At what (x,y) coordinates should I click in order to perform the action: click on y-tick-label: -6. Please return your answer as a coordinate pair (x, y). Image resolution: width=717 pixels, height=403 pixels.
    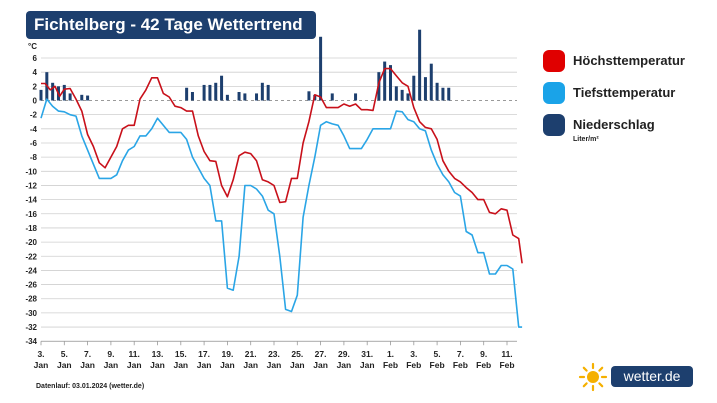
    Looking at the image, I should click on (34, 143).